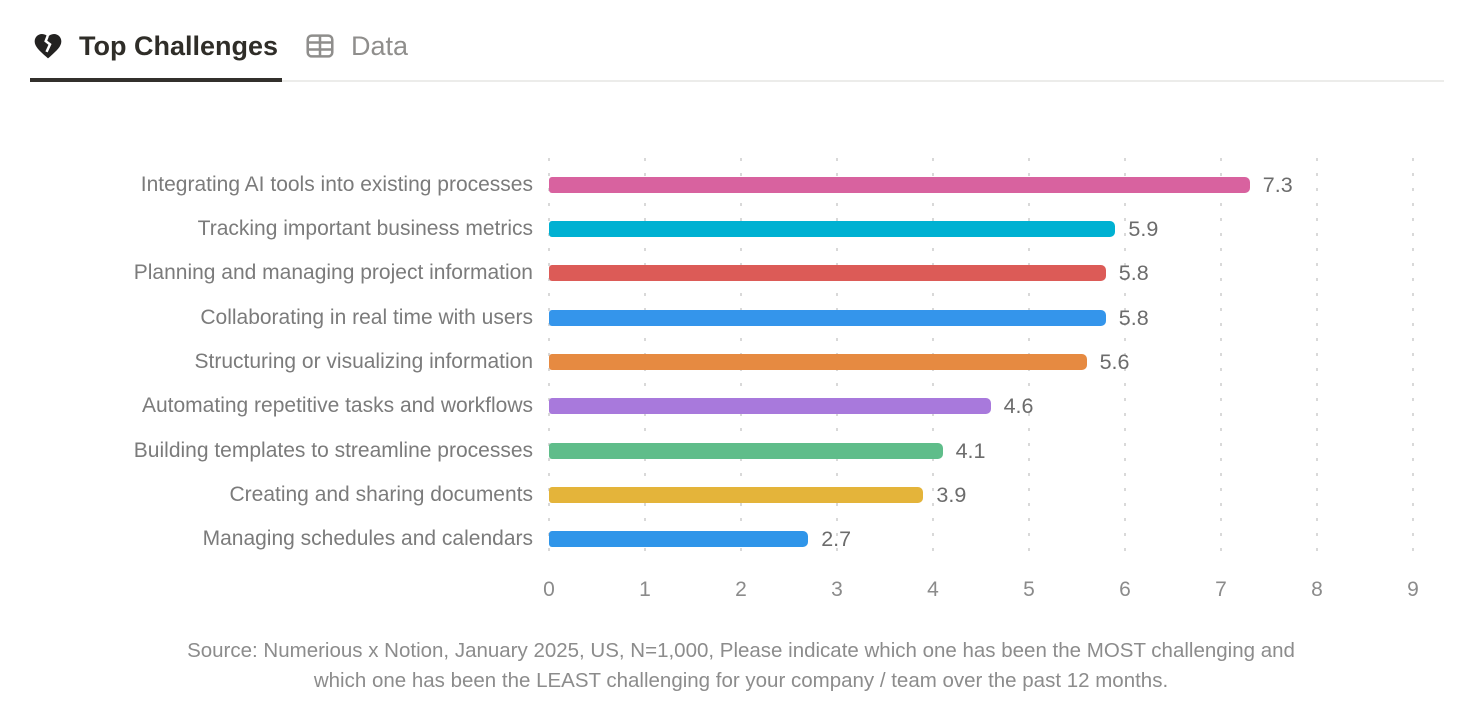 This screenshot has width=1482, height=722. I want to click on tab-top-challenges: Top Challenges, so click(156, 51).